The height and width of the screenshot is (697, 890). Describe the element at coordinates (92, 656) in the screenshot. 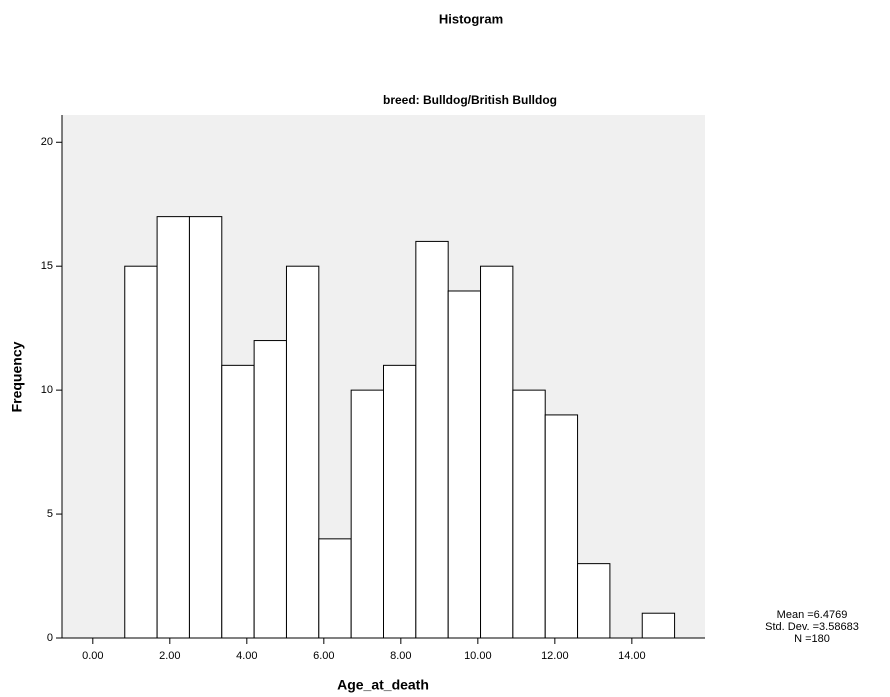

I see `x-tick-label: 0.00` at that location.